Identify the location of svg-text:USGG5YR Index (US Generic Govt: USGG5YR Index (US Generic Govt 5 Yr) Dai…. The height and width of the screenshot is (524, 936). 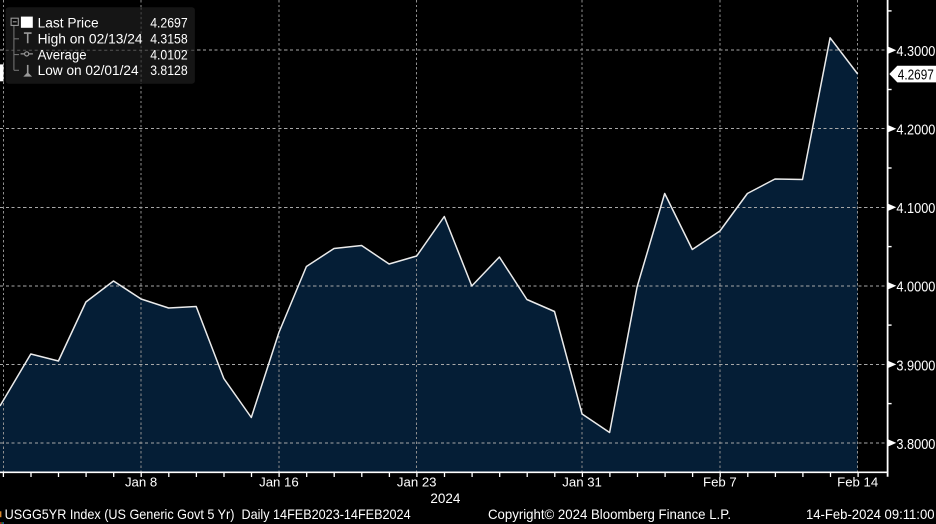
(208, 514).